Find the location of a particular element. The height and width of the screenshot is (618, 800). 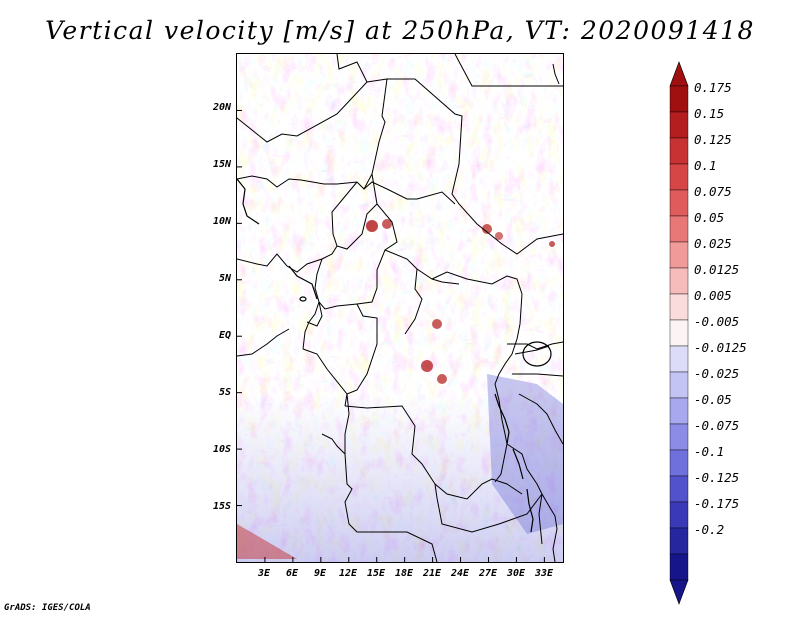

colorbar-label: 0.075 is located at coordinates (713, 191).